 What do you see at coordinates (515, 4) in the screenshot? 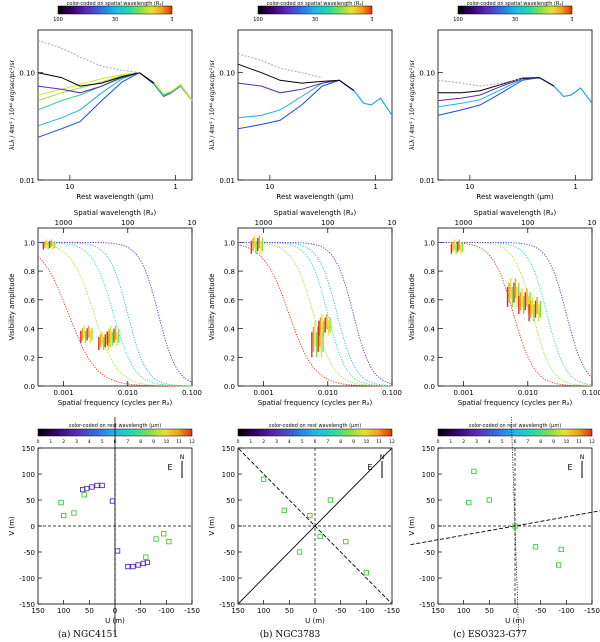
I see `sed-colorbar-label: color-coded on spatial wavelength (Rₐ)` at bounding box center [515, 4].